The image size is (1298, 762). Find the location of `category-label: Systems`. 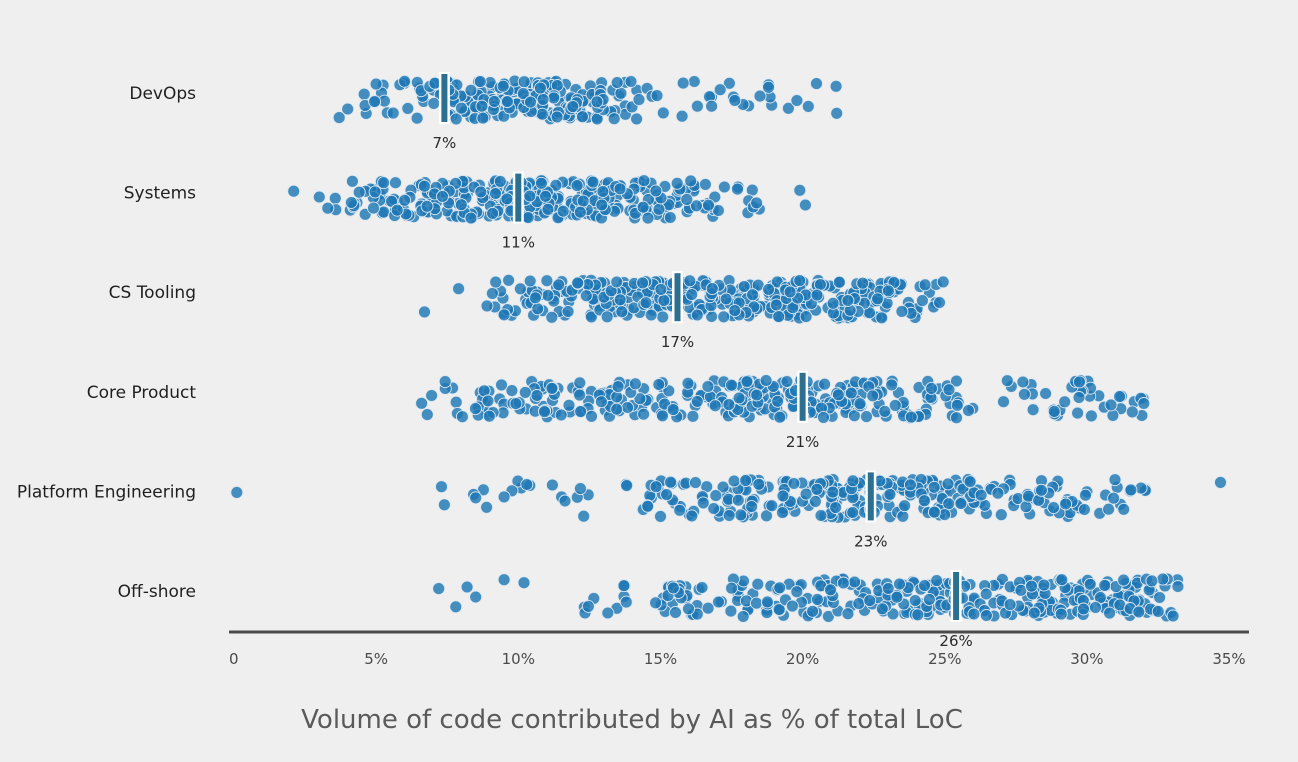

category-label: Systems is located at coordinates (160, 194).